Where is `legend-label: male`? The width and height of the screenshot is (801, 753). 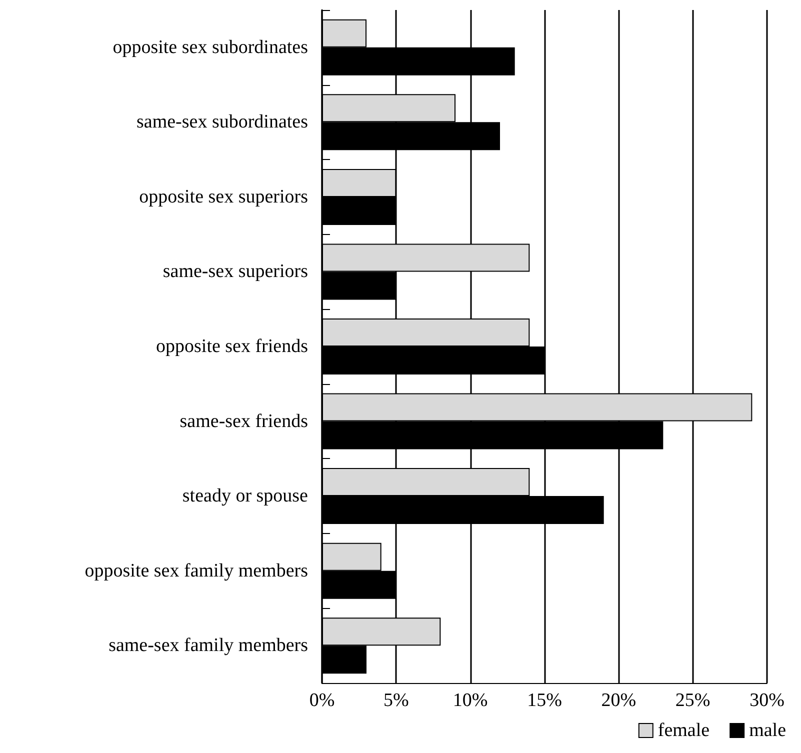
legend-label: male is located at coordinates (767, 730).